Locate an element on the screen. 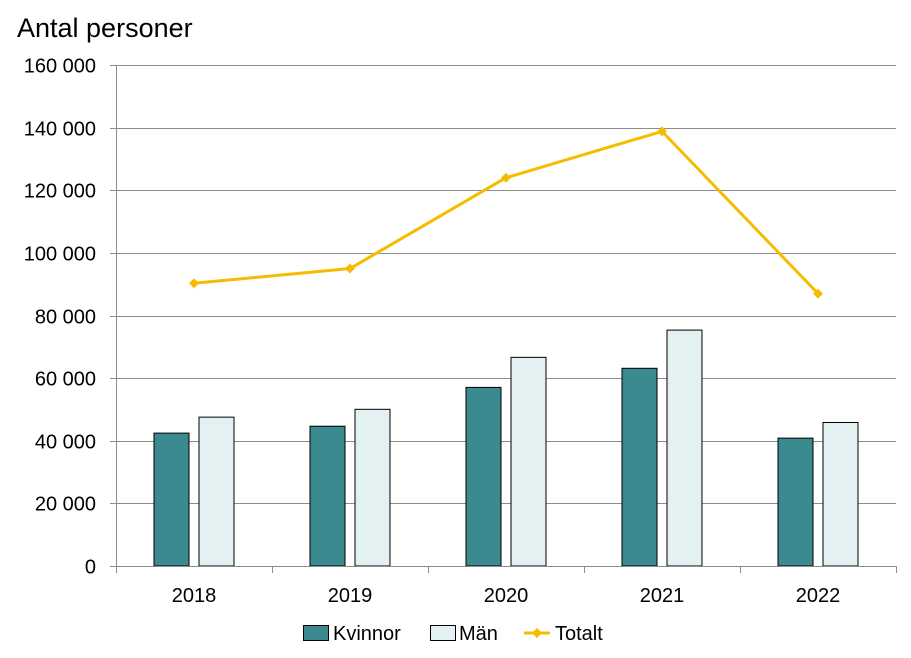 The image size is (911, 658). x-tick-label: 2019 is located at coordinates (350, 596).